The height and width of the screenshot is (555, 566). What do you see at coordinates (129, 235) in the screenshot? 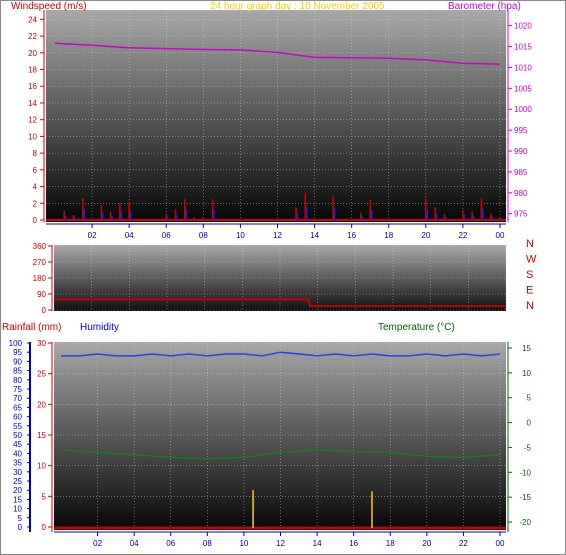
I see `wind-x-tick-label: 04` at bounding box center [129, 235].